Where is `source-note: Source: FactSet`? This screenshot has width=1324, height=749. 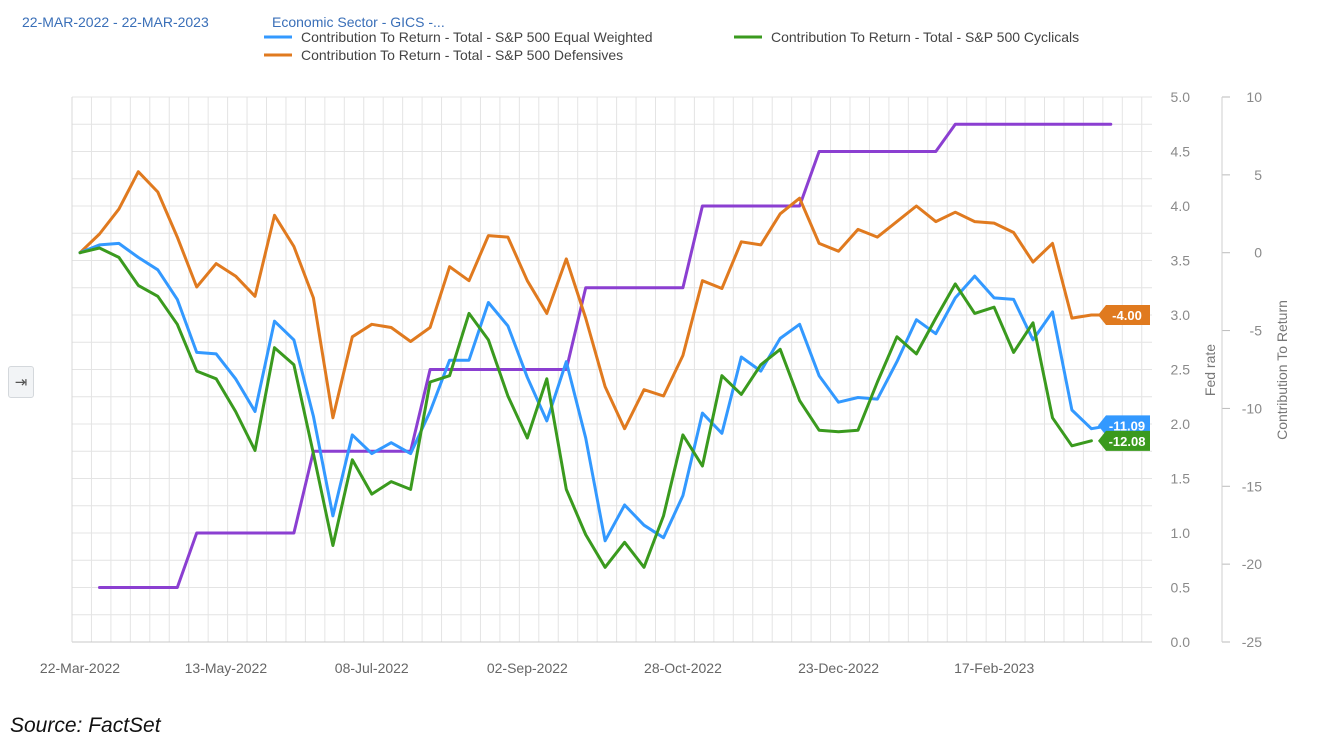 source-note: Source: FactSet is located at coordinates (85, 725).